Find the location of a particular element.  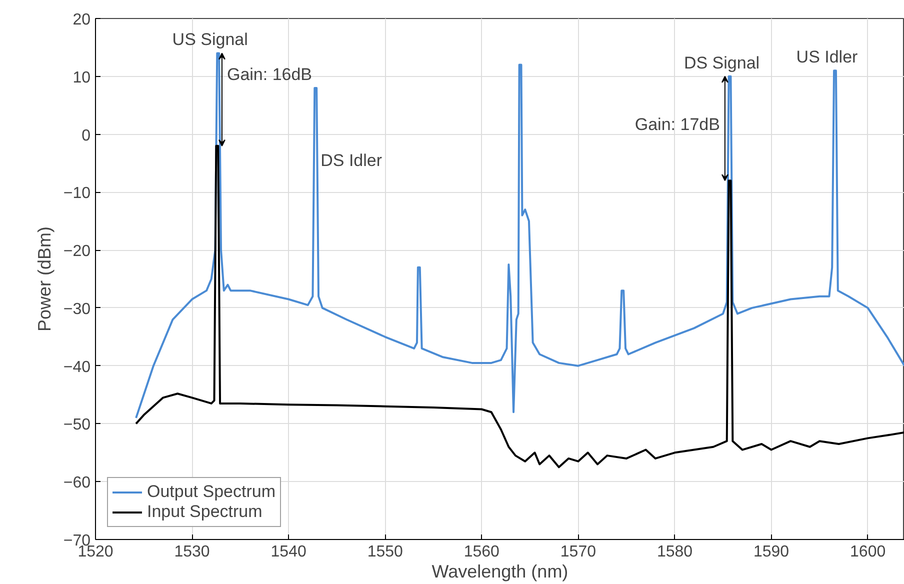

y-tick-label: −40 is located at coordinates (77, 367).